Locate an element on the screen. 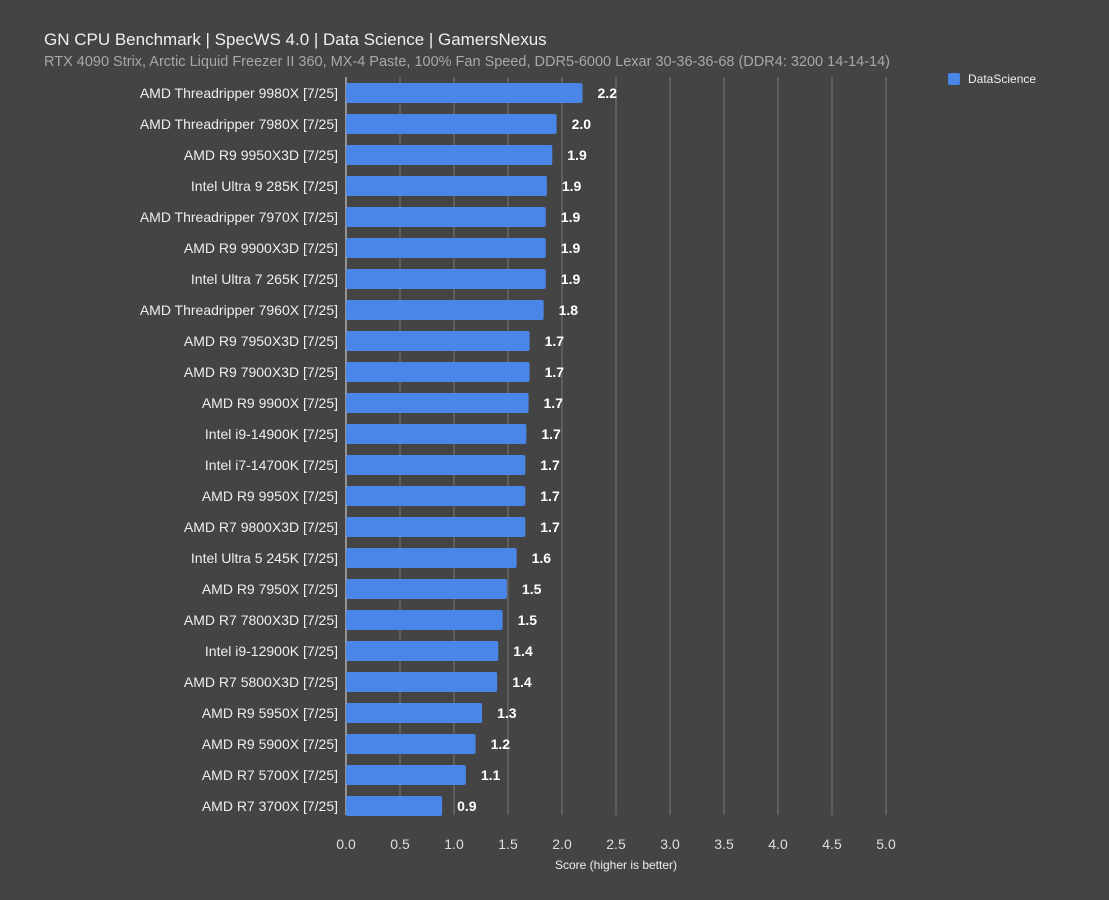 Image resolution: width=1109 pixels, height=900 pixels. category-label: AMD R9 5950X [7/25] is located at coordinates (270, 713).